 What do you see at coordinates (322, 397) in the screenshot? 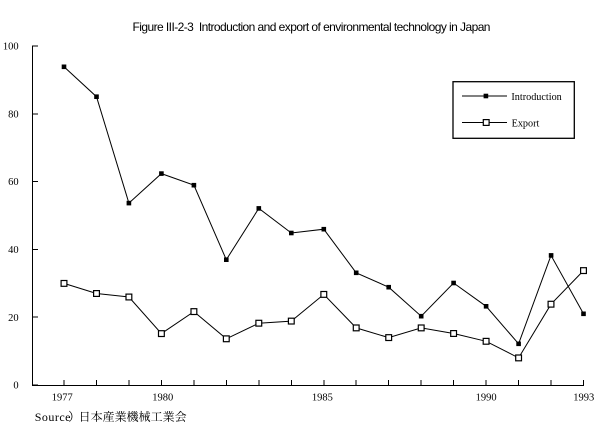
I see `svg-text: 1985` at bounding box center [322, 397].